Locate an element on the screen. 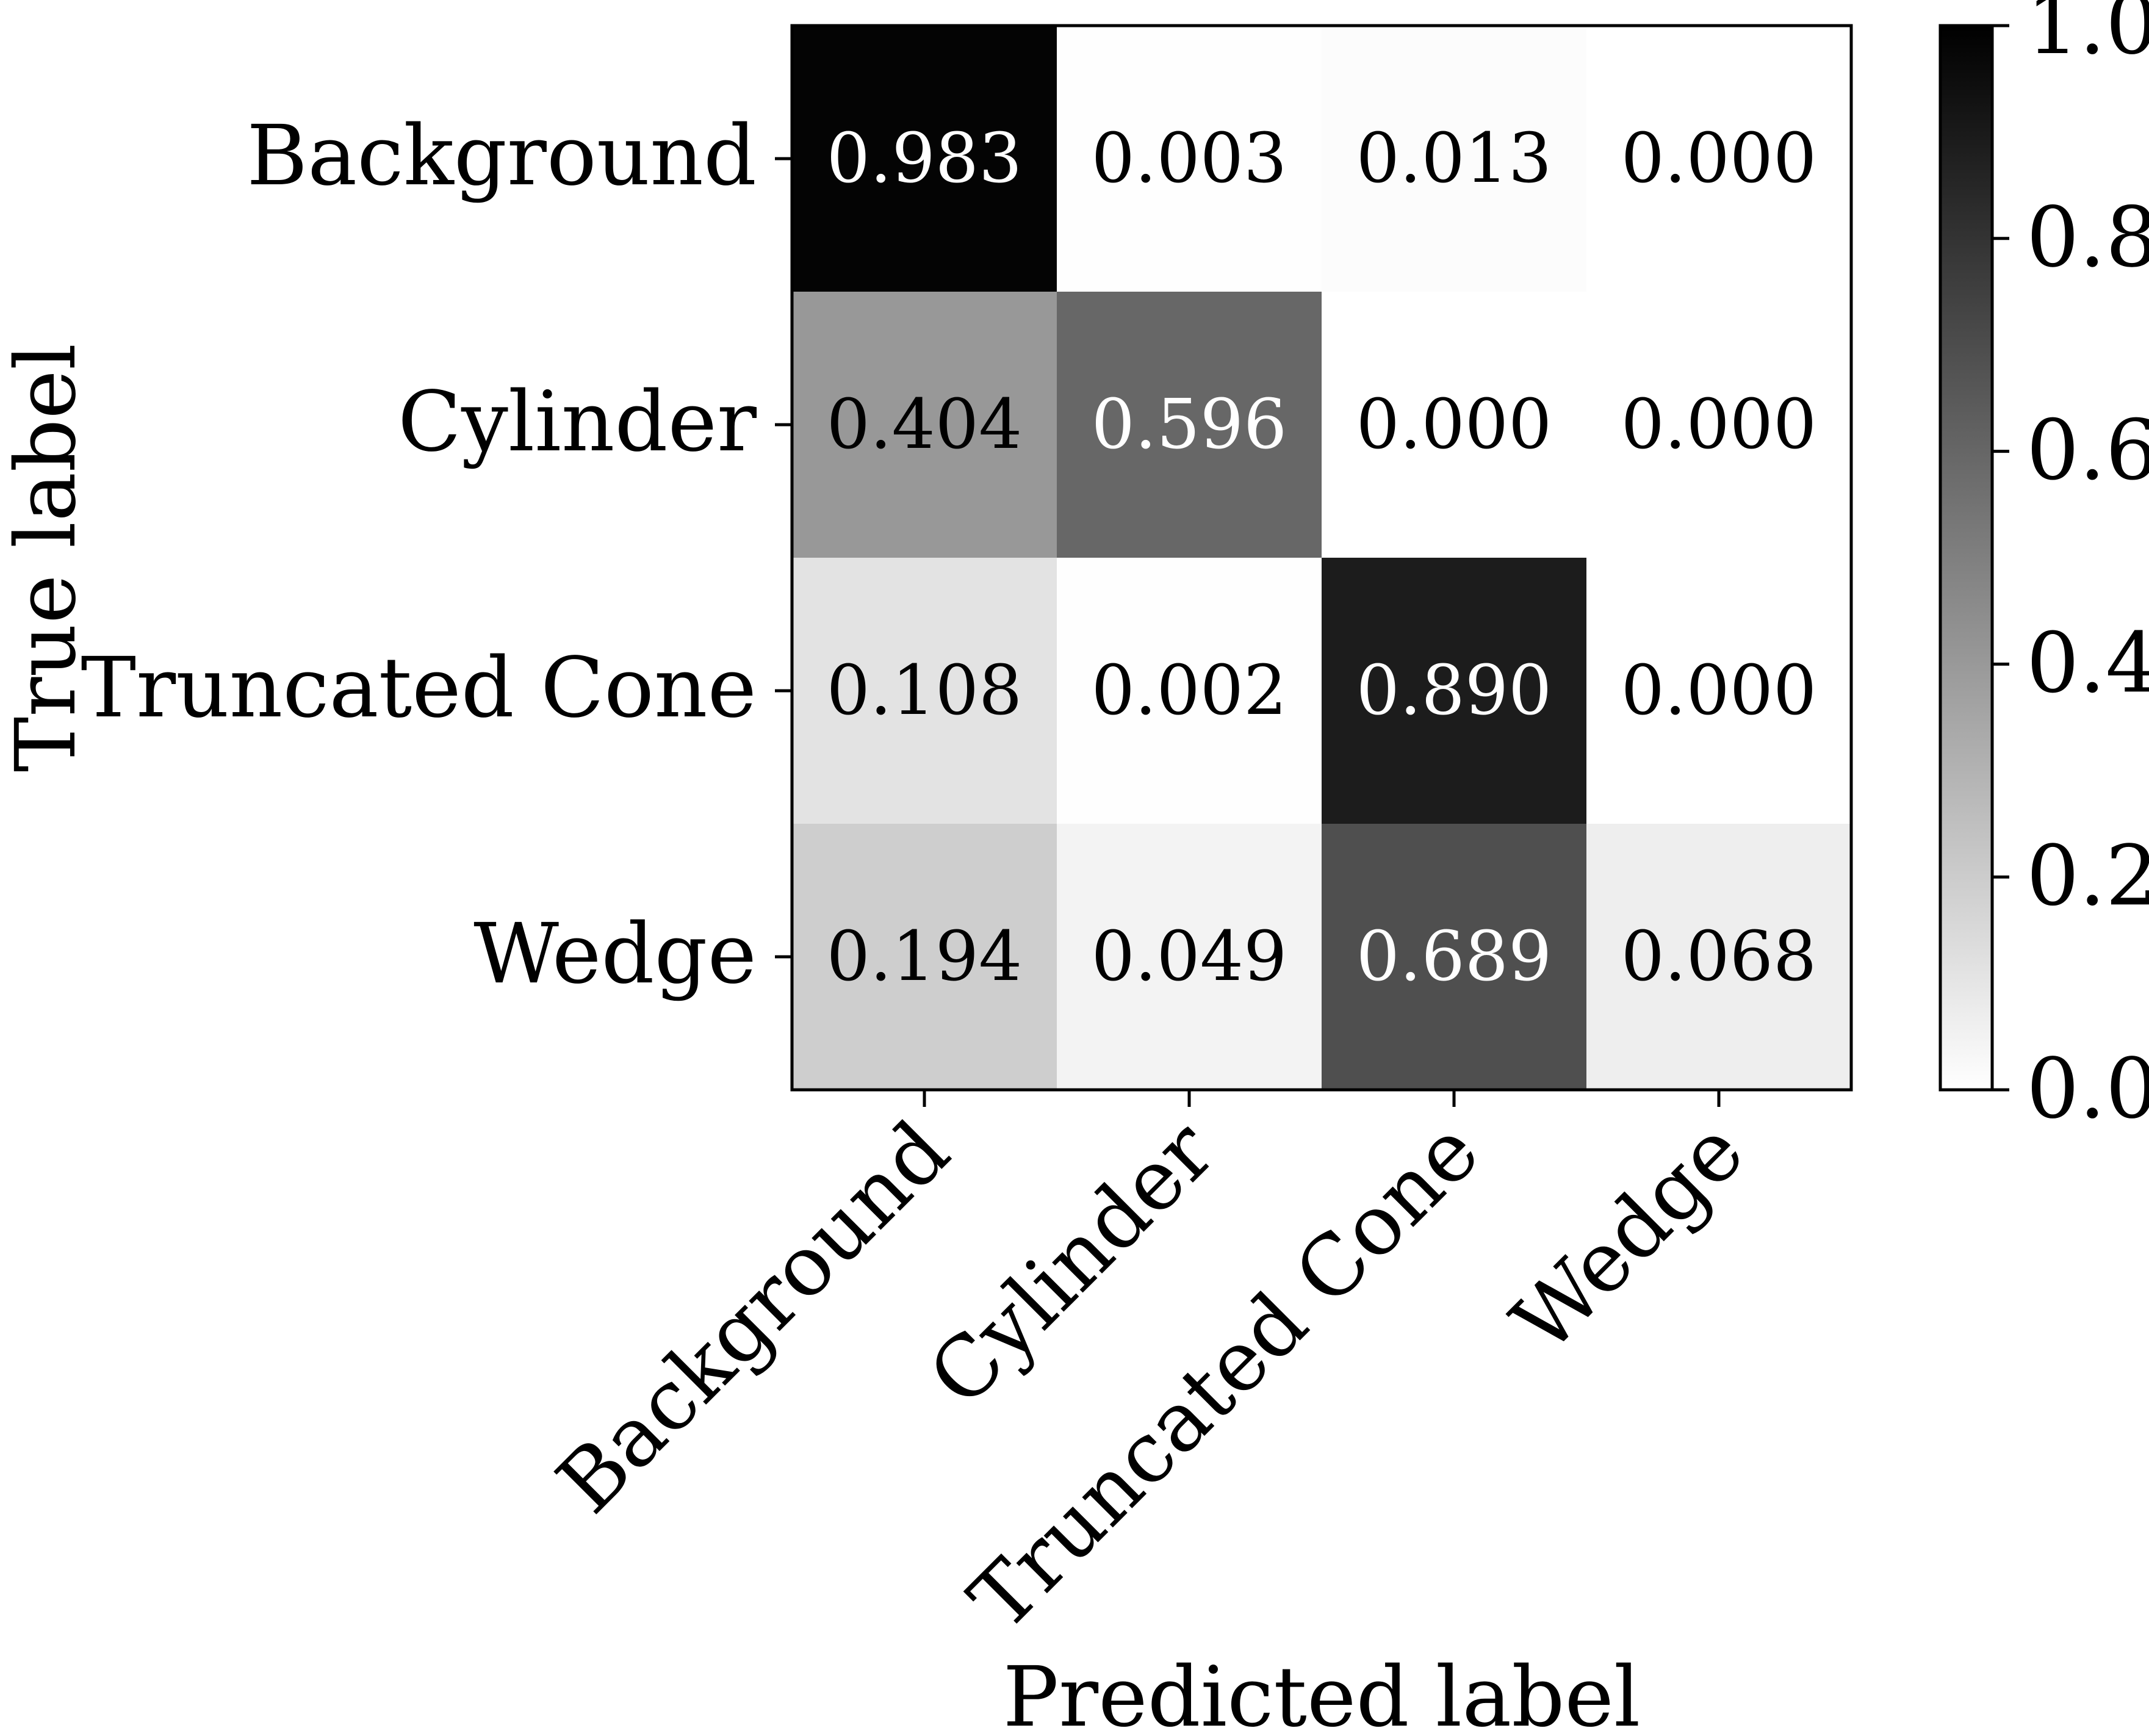  colorbar-tick-label: 1.0 is located at coordinates (2087, 36).